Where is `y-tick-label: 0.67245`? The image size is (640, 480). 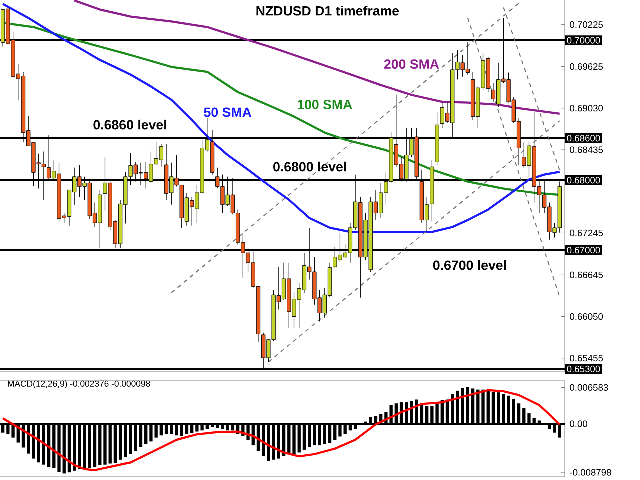 y-tick-label: 0.67245 is located at coordinates (587, 233).